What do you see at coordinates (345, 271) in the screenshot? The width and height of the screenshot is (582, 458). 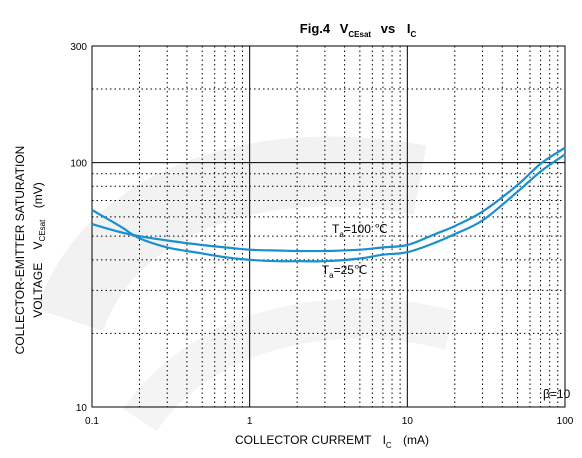 I see `series-label: Ta=25℃` at bounding box center [345, 271].